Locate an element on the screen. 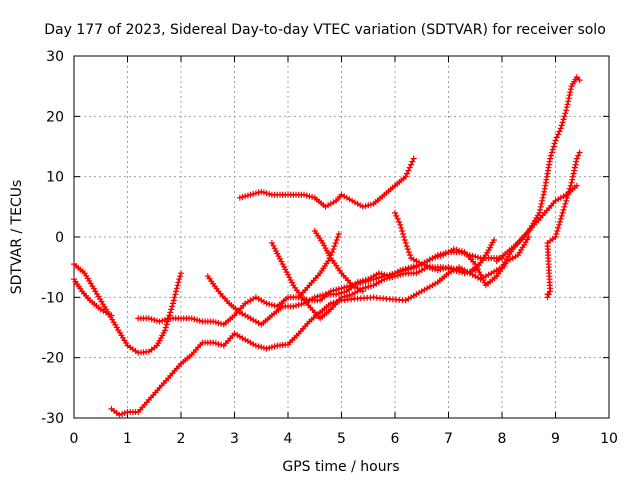 This screenshot has width=640, height=480. y-tick-label: -10 is located at coordinates (52, 298).